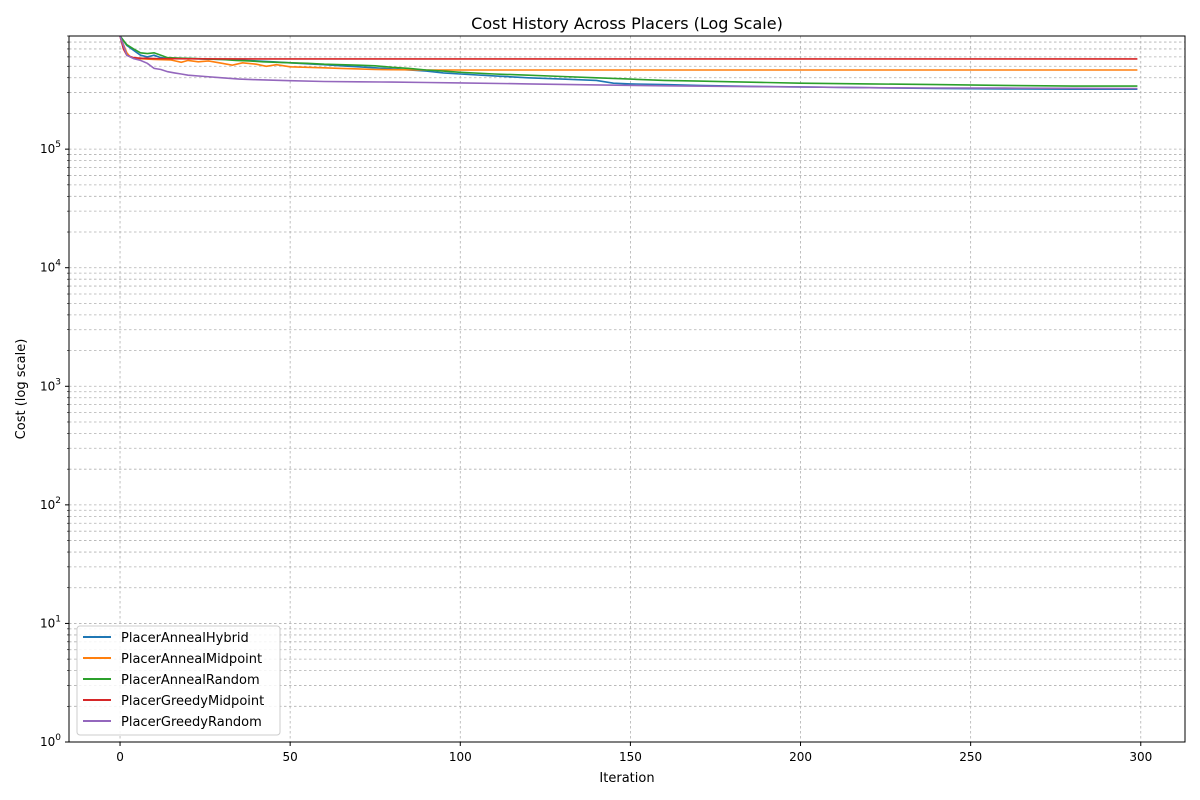 This screenshot has height=800, width=1200. I want to click on y-tick-exponent: 3, so click(58, 382).